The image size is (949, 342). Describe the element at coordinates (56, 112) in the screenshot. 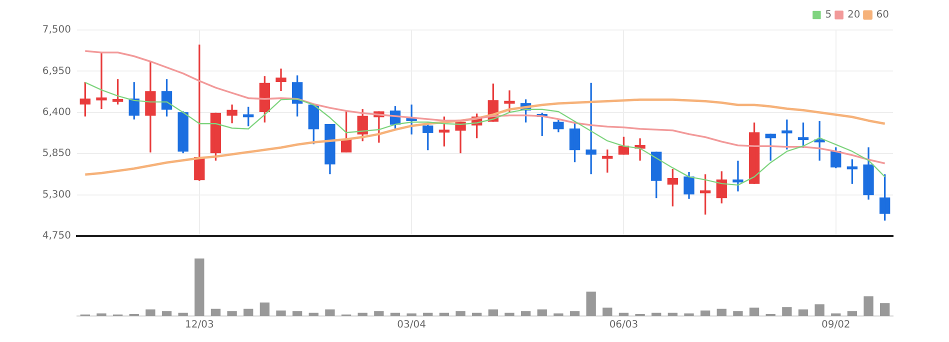

I see `y-tick-label: 6,400` at that location.